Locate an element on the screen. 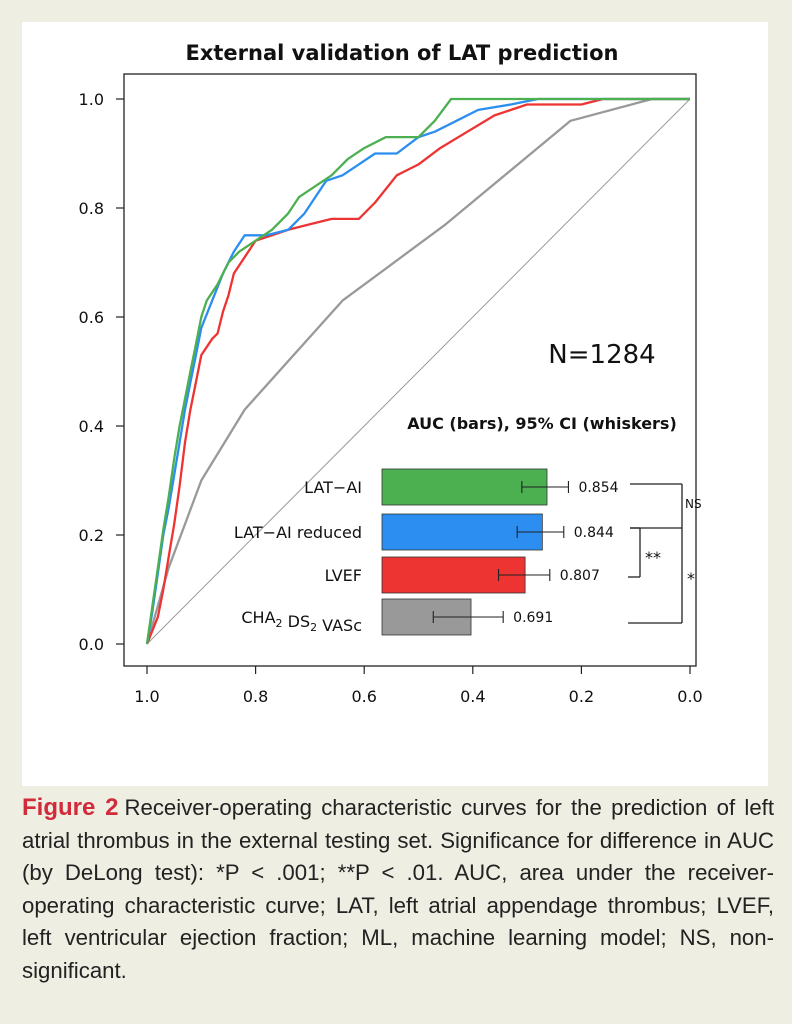  auc-category-label: LAT−AI is located at coordinates (333, 487).